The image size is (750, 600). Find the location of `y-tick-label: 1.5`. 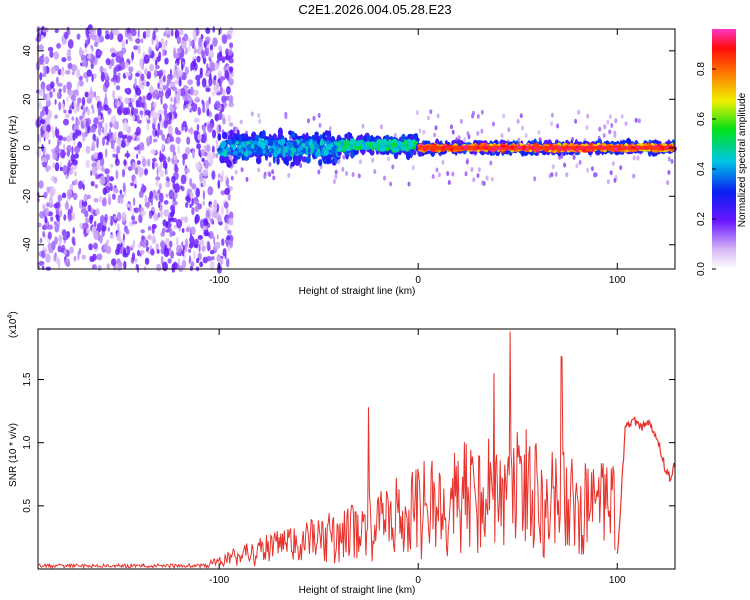

y-tick-label: 1.5 is located at coordinates (27, 379).